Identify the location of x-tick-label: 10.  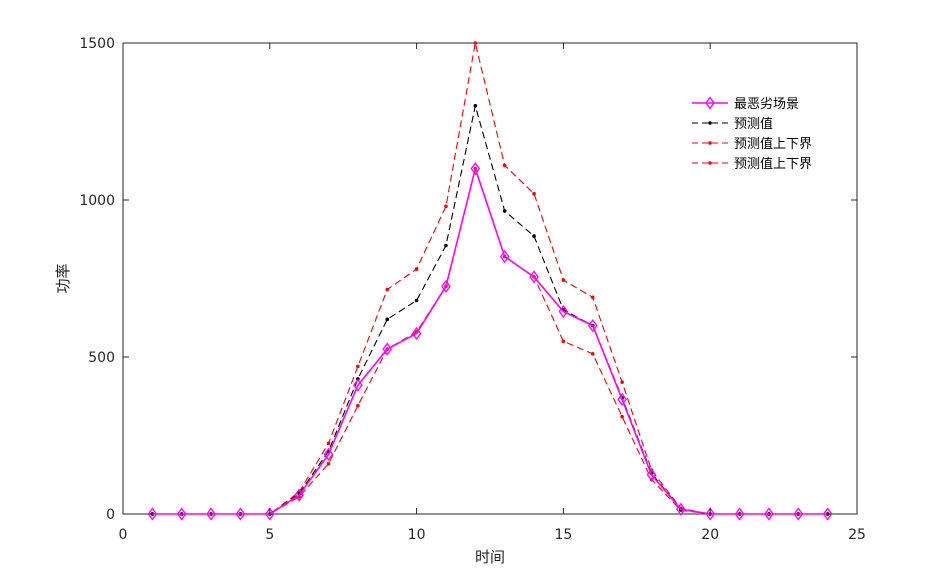
(417, 535).